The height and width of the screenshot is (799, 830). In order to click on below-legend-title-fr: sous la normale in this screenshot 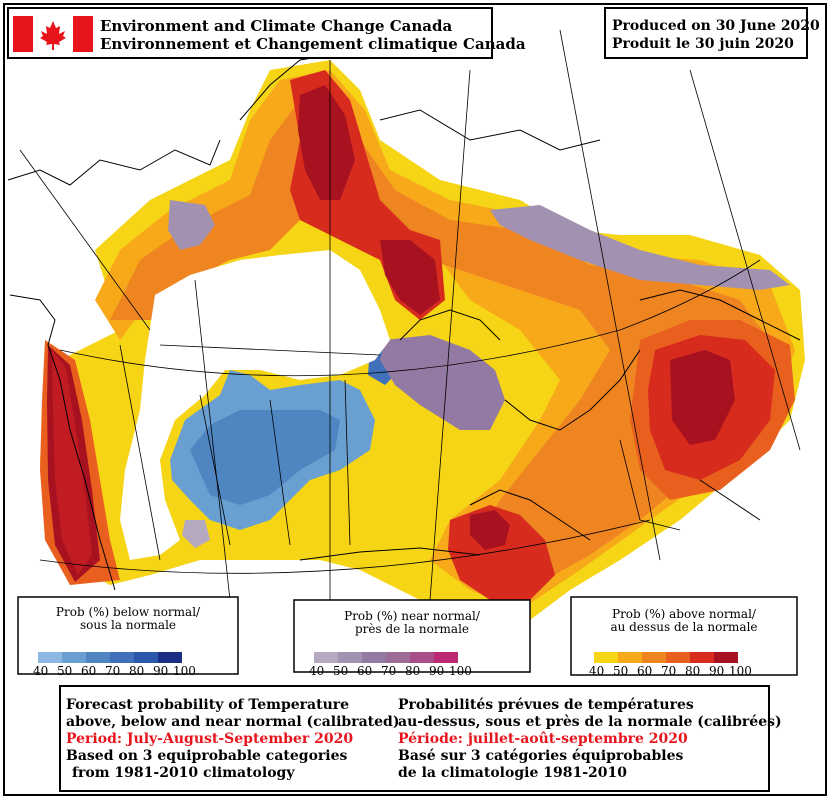, I will do `click(128, 625)`.